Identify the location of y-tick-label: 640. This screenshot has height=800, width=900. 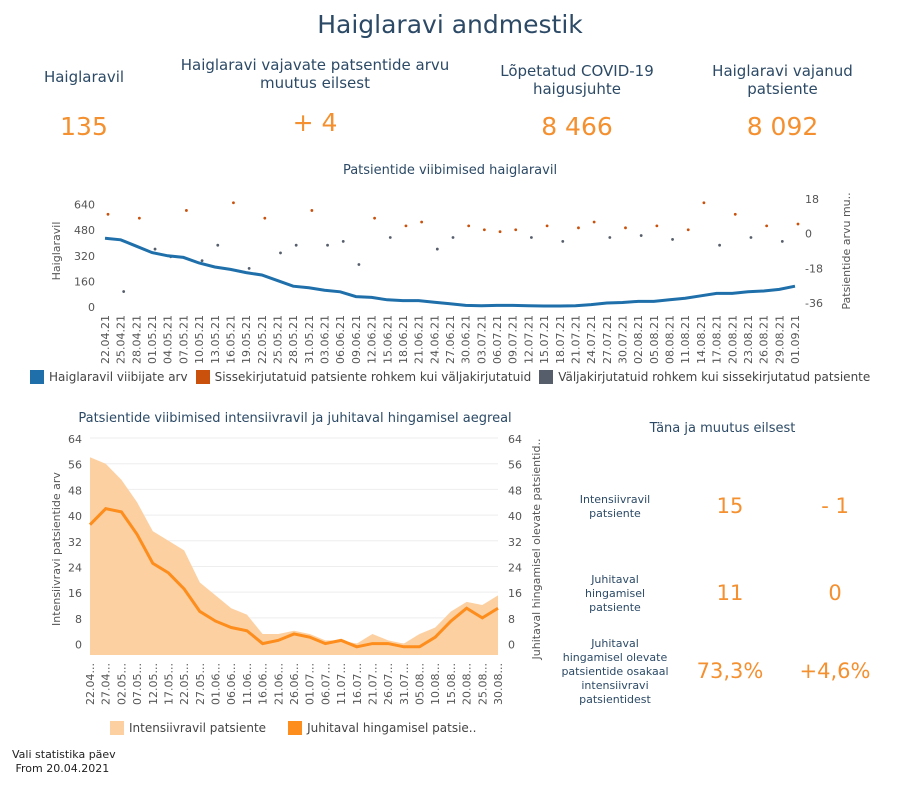
(84, 205).